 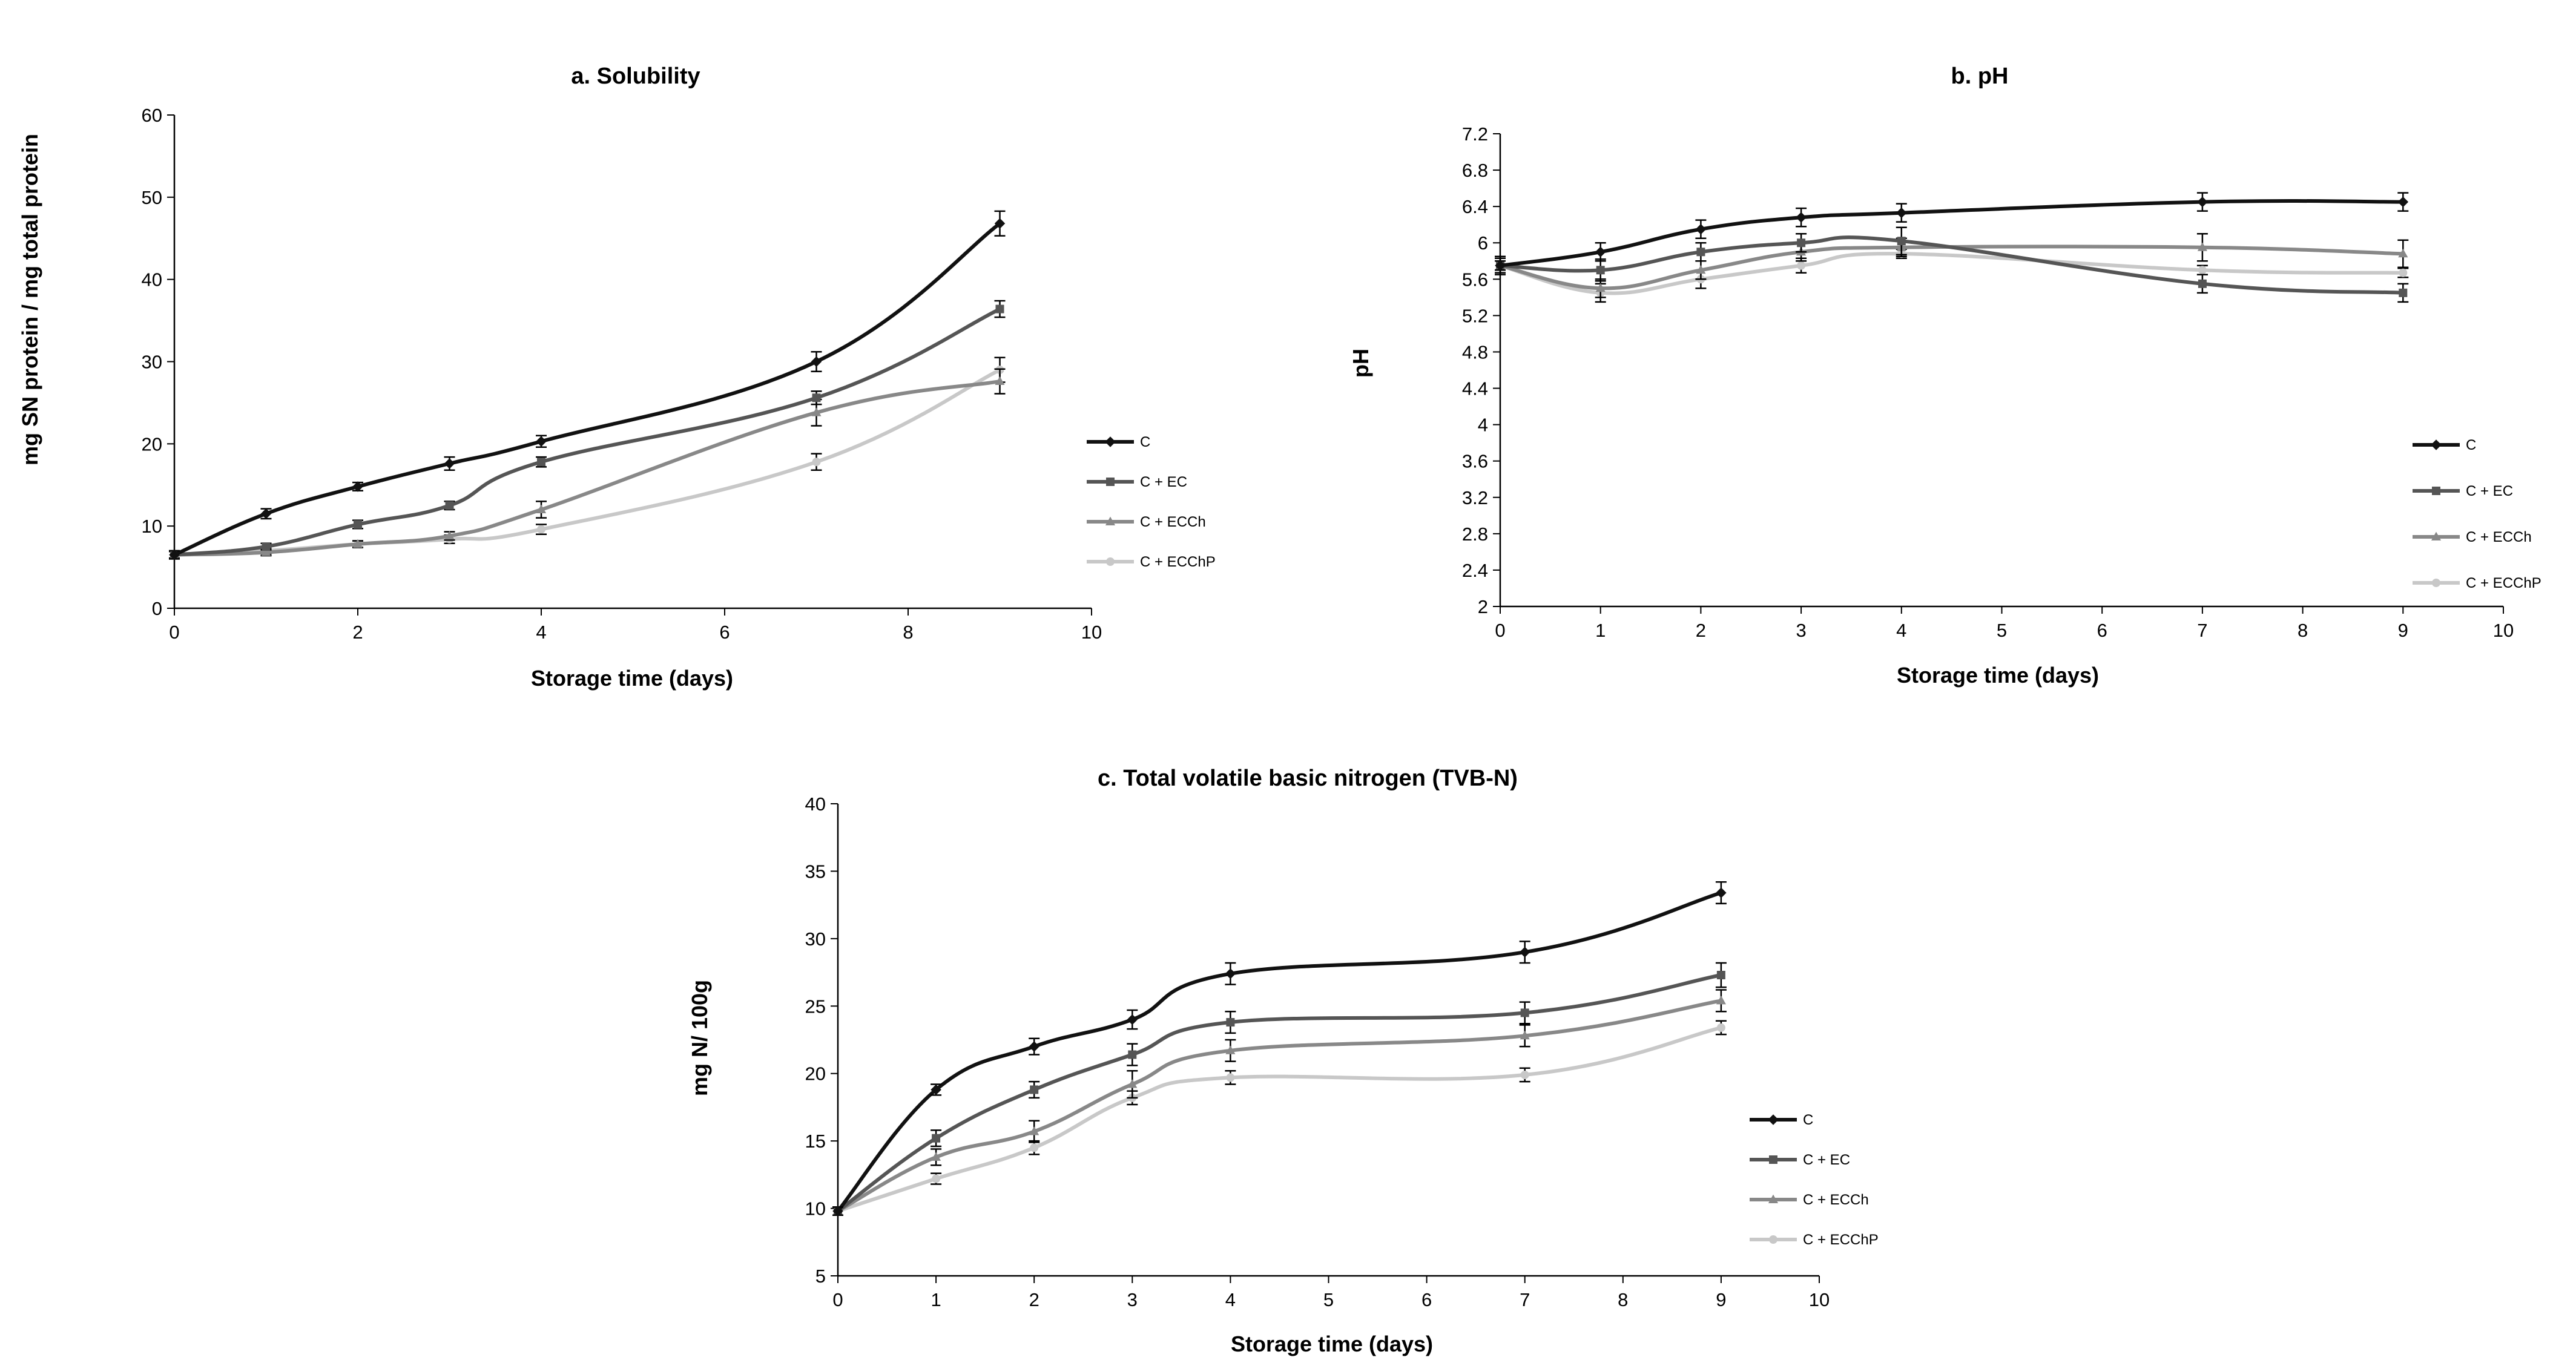 What do you see at coordinates (1475, 570) in the screenshot?
I see `y-tick-label: 2.4` at bounding box center [1475, 570].